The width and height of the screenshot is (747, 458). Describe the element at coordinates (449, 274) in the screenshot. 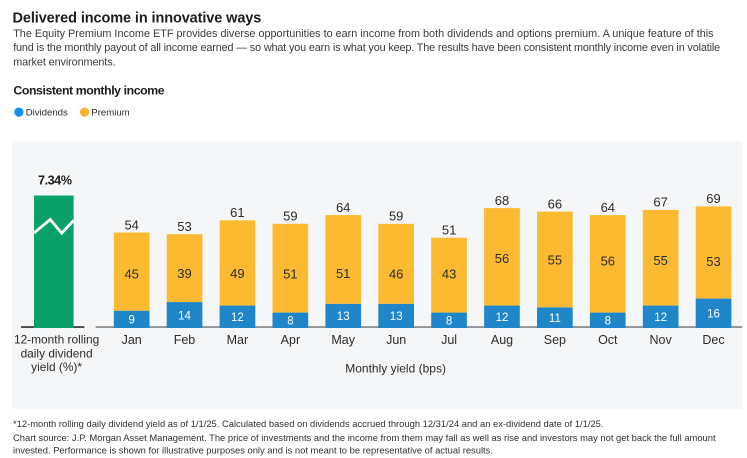

I see `svg-text: 43` at that location.